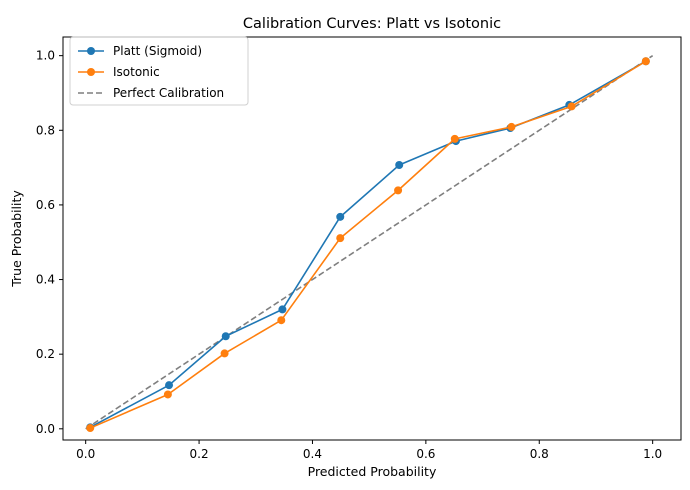 This screenshot has width=690, height=490. Describe the element at coordinates (372, 471) in the screenshot. I see `x-axis-label: Predicted Probability` at that location.